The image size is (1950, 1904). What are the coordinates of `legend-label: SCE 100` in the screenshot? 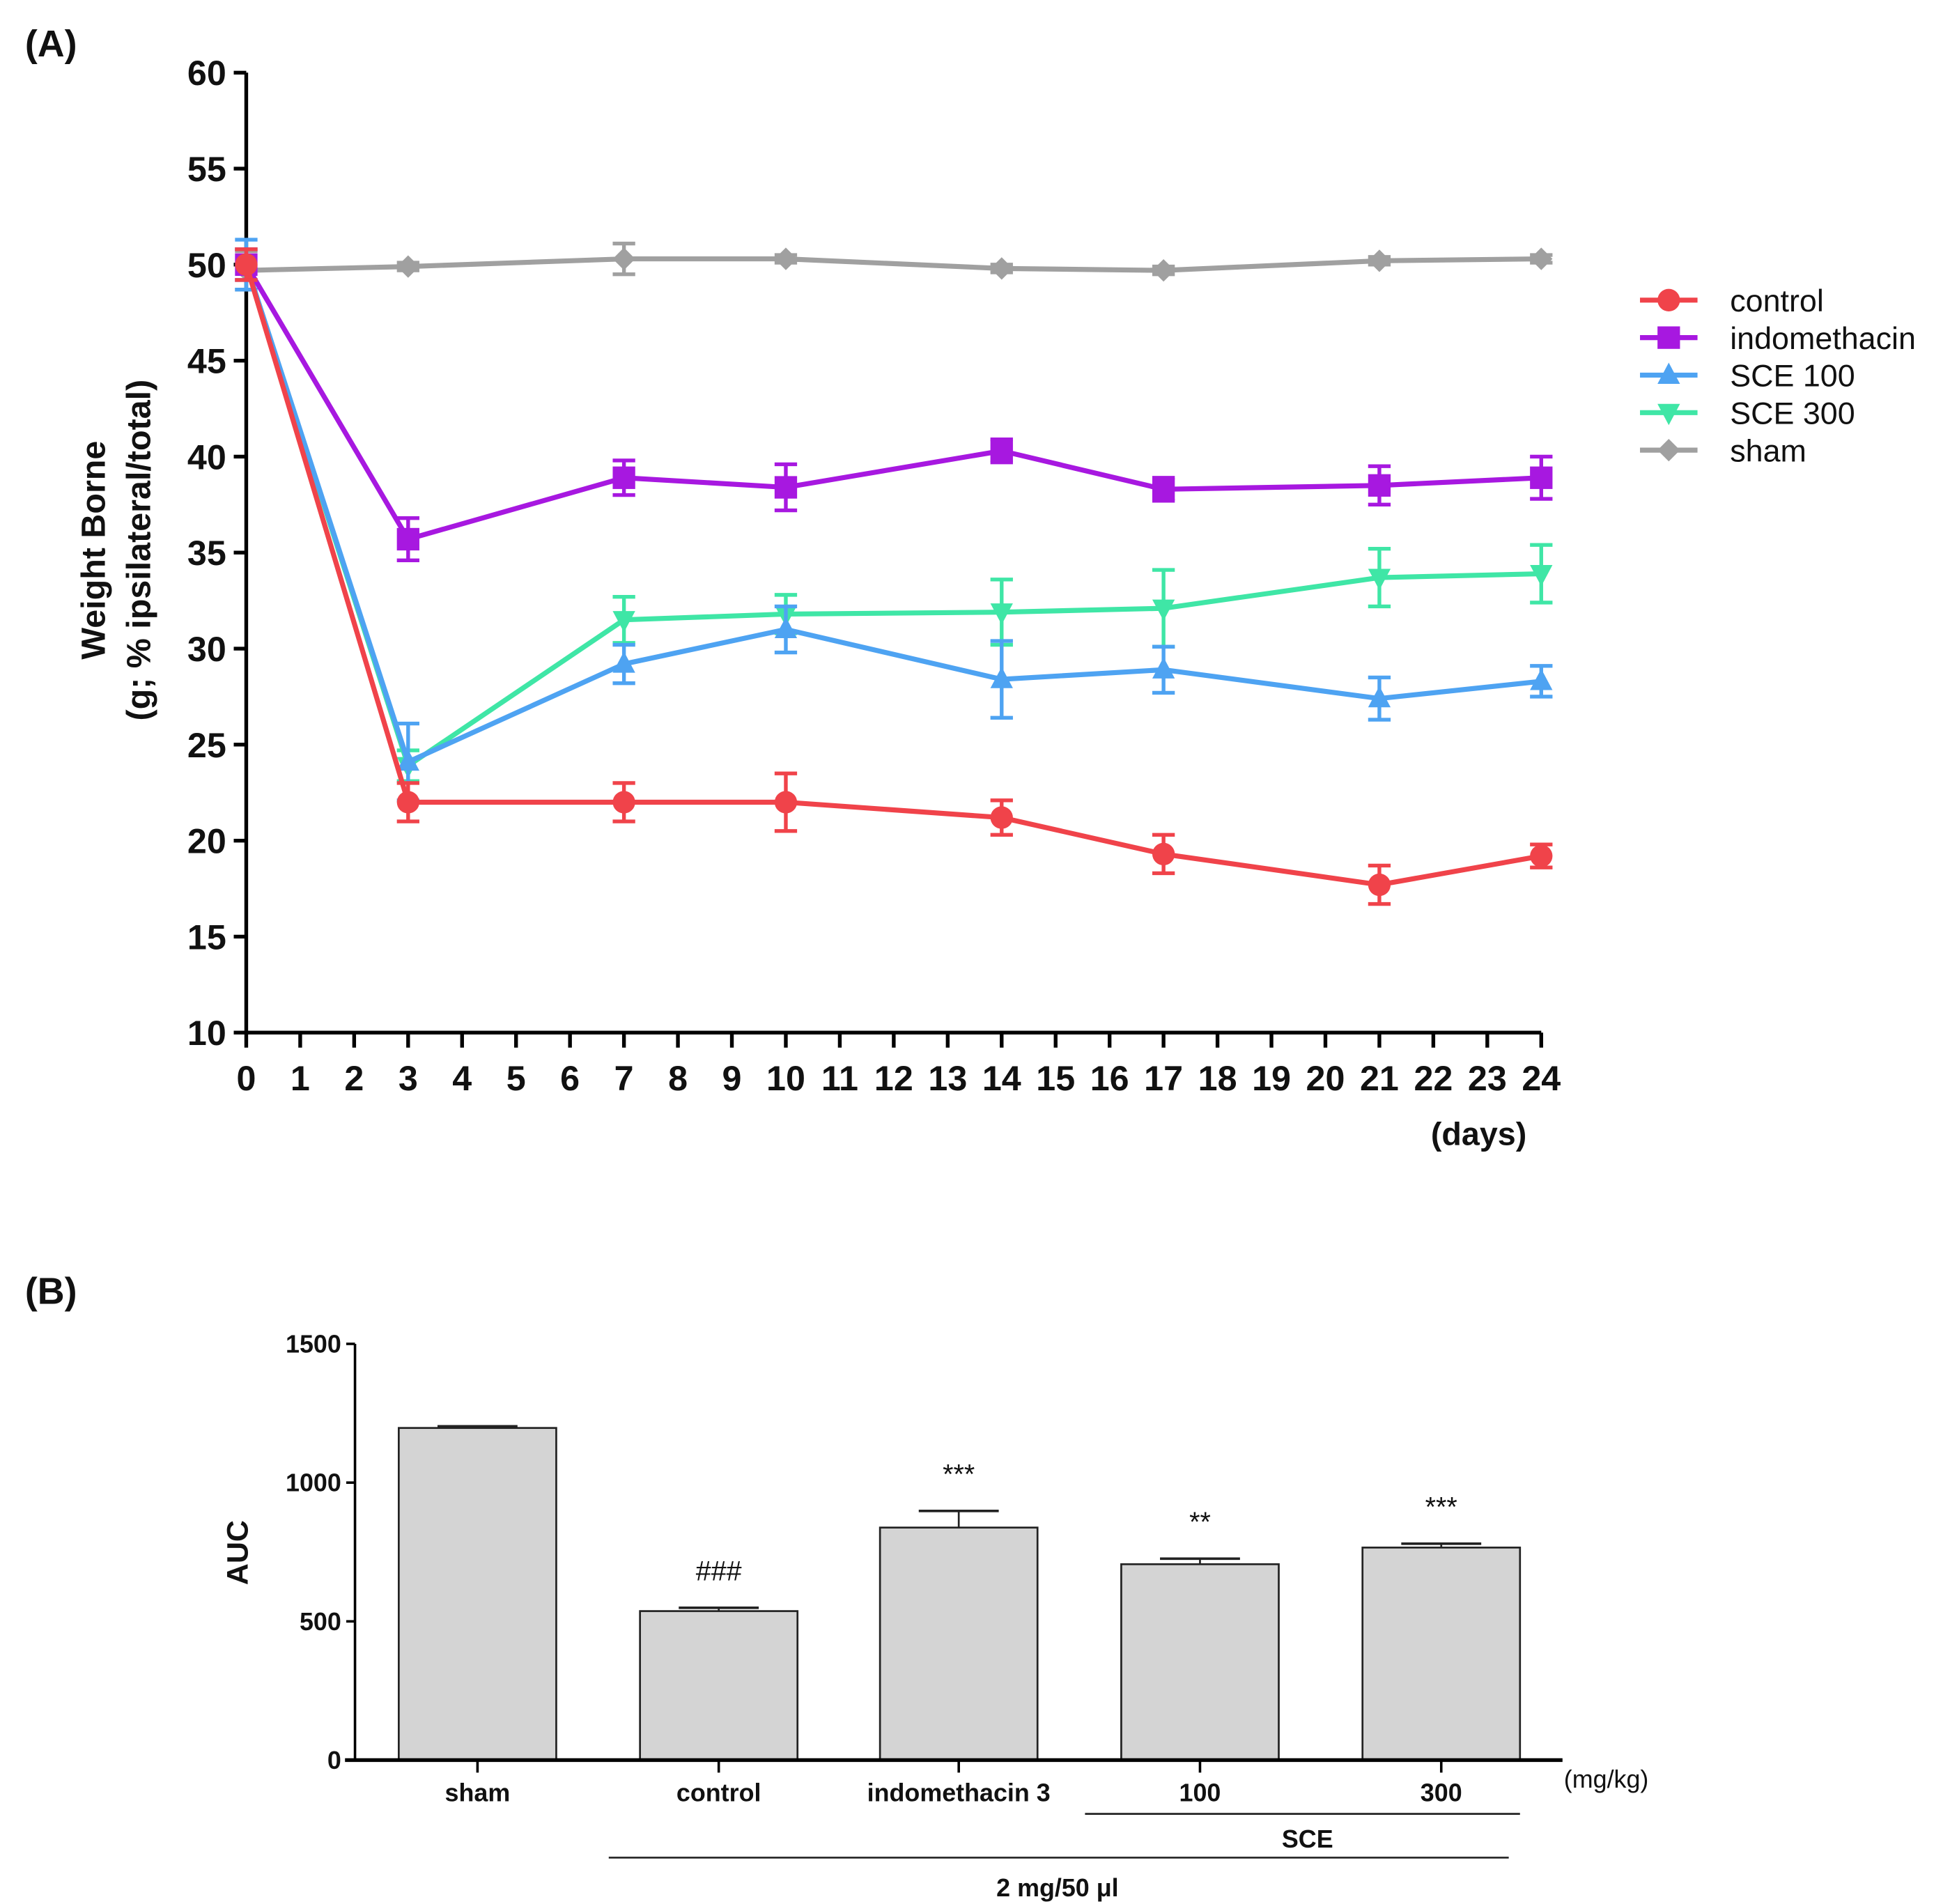 It's located at (1792, 376).